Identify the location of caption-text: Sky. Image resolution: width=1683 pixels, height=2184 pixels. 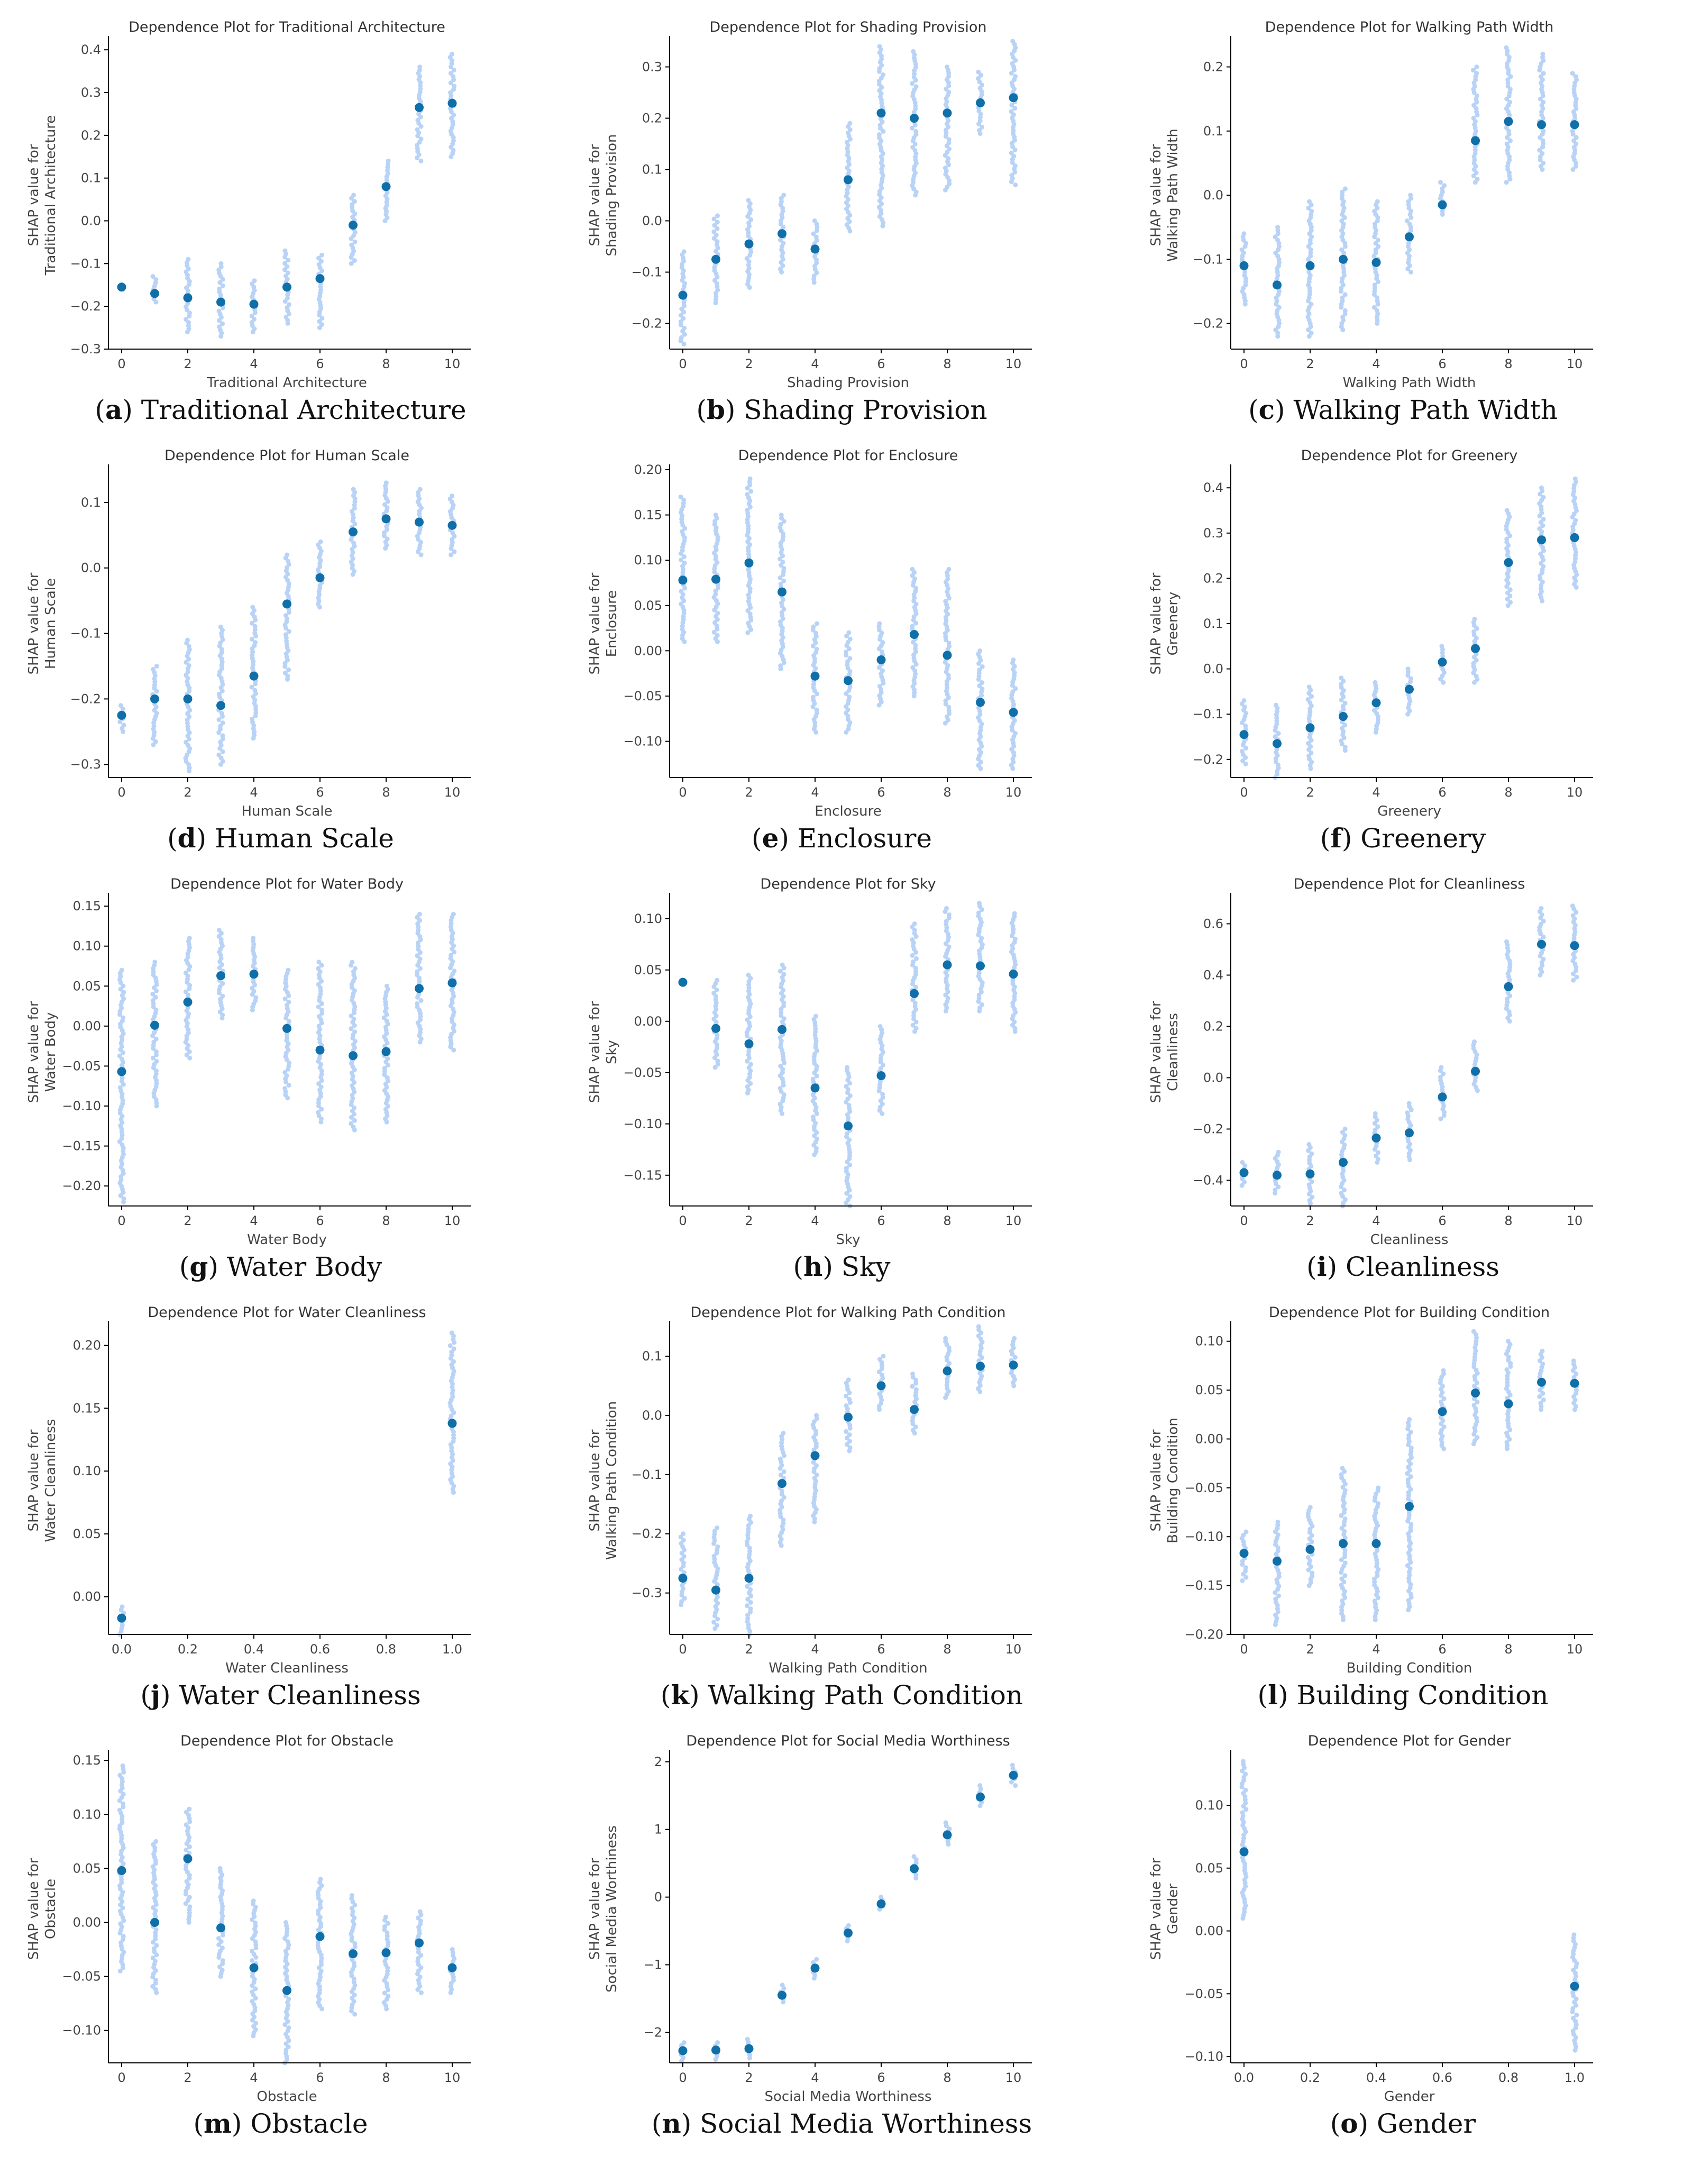
(866, 1266).